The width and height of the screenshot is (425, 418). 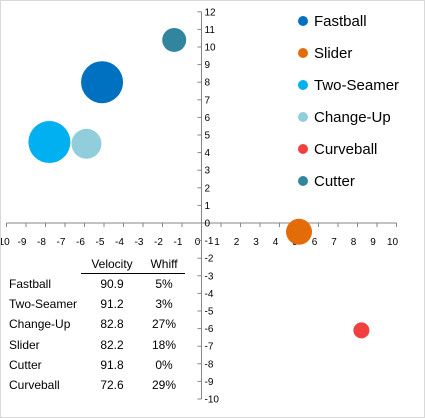 What do you see at coordinates (100, 242) in the screenshot?
I see `x-tick-label: -5` at bounding box center [100, 242].